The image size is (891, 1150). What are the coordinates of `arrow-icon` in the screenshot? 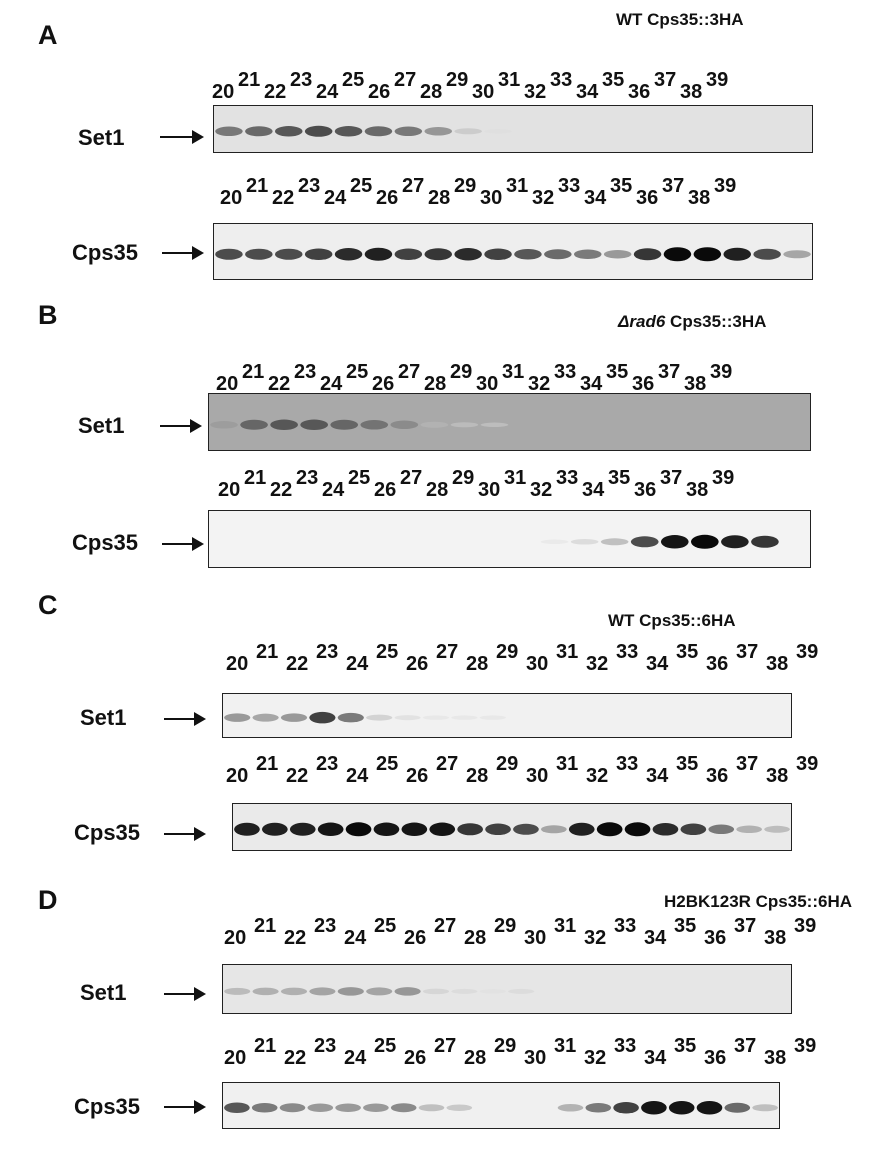 It's located at (185, 834).